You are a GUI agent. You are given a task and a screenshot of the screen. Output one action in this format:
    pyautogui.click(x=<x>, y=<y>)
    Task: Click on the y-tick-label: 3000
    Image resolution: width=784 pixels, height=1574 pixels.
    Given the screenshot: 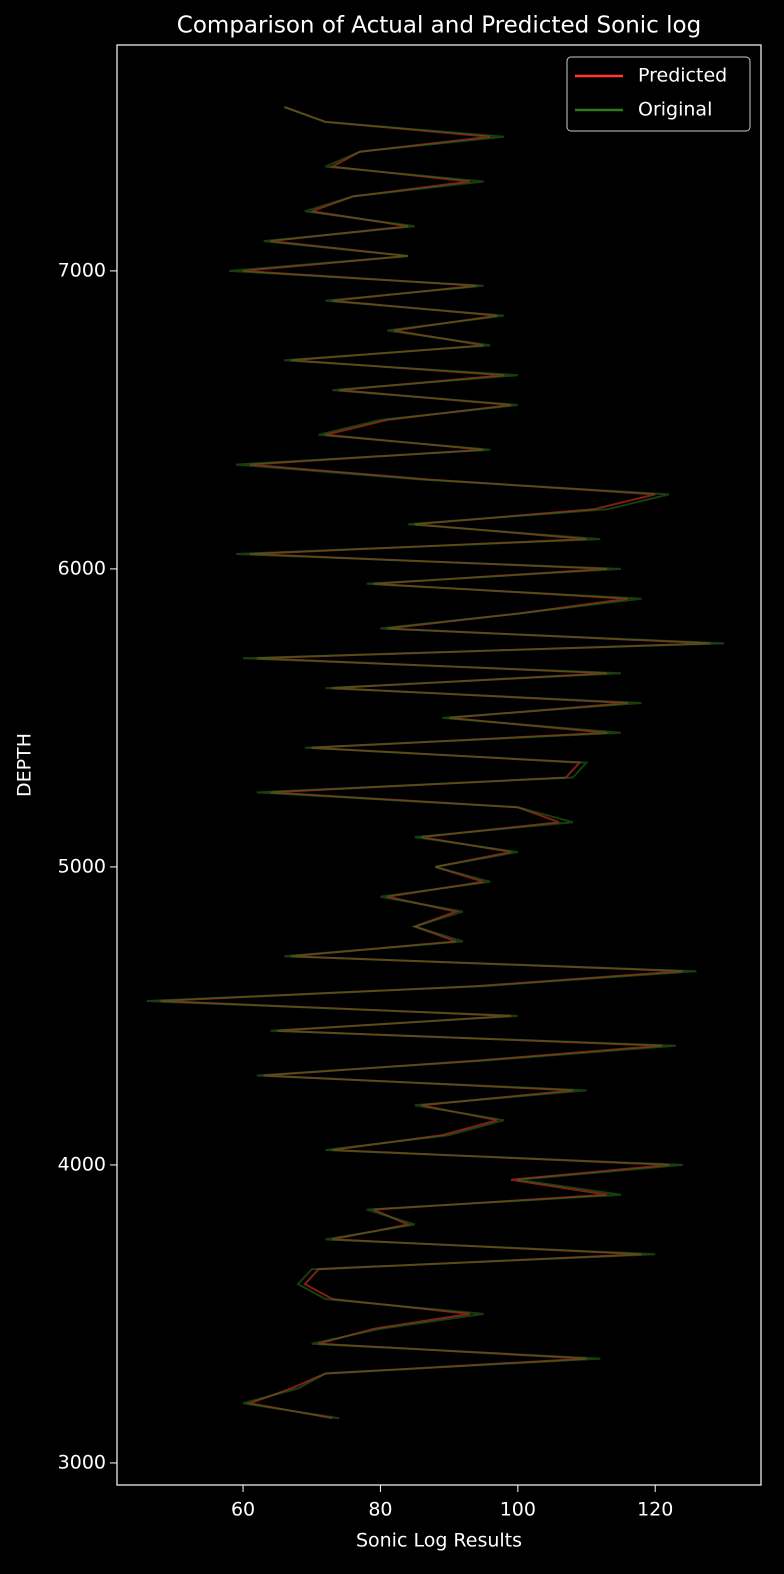 What is the action you would take?
    pyautogui.click(x=82, y=1462)
    